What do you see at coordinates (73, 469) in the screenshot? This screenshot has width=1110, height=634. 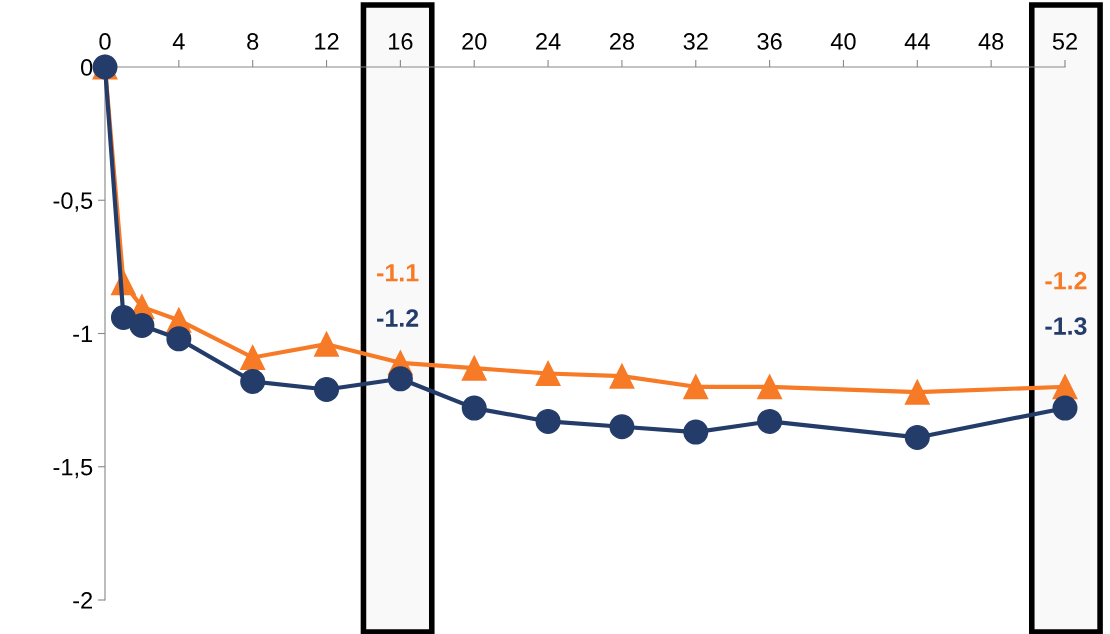 I see `y-tick-label: -1,5` at bounding box center [73, 469].